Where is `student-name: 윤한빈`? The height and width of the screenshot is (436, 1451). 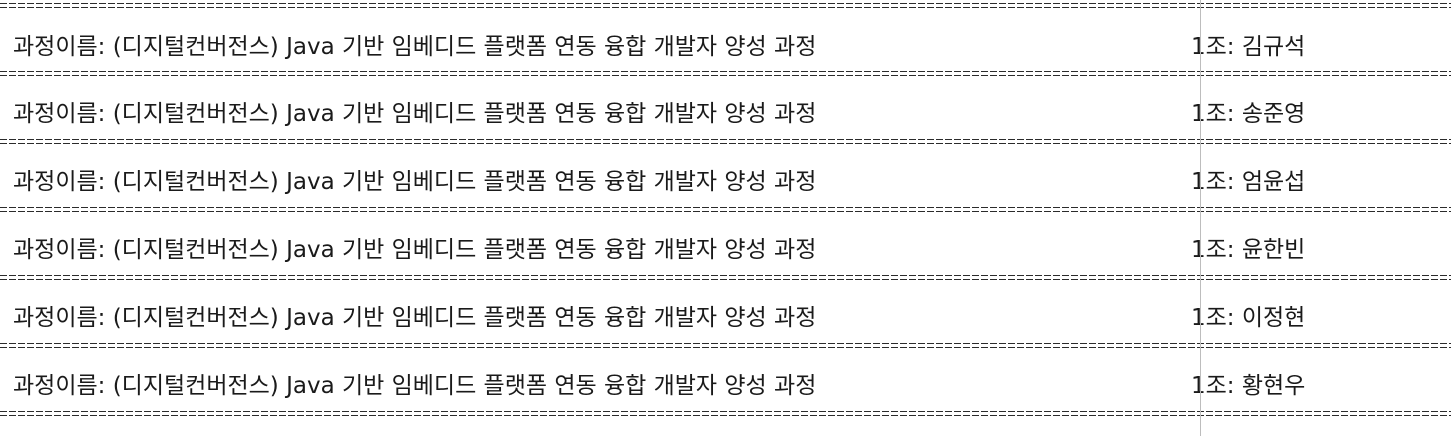 student-name: 윤한빈 is located at coordinates (1273, 250).